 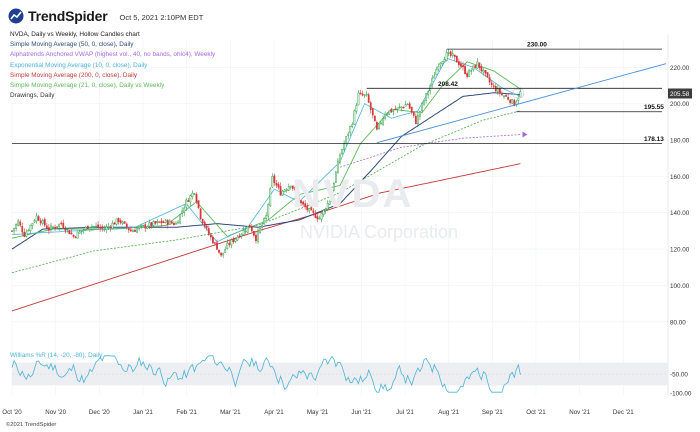 I want to click on x-tick-label: Aug '21, so click(x=448, y=412).